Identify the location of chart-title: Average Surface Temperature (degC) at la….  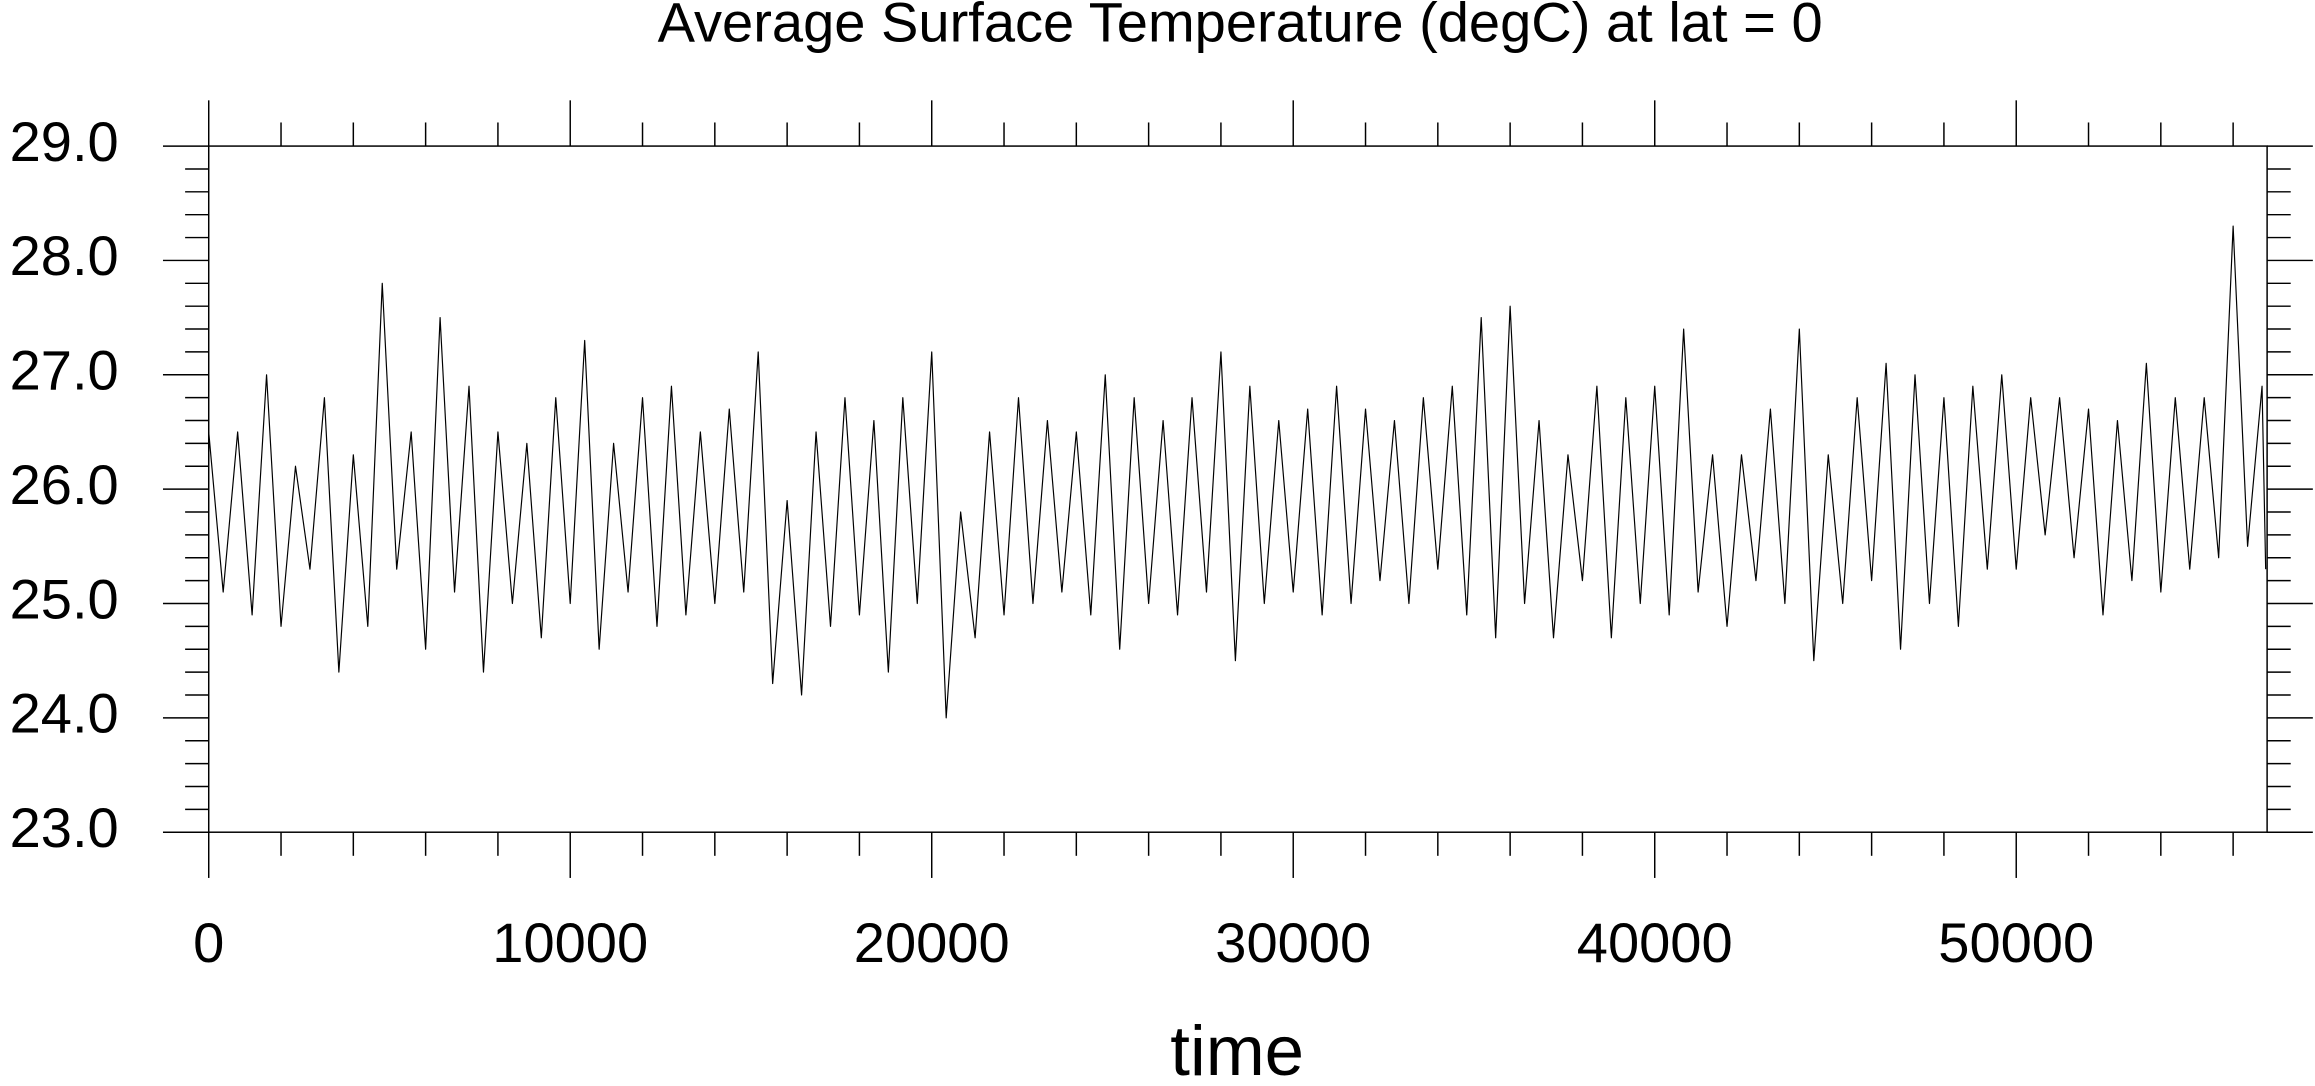
(1240, 26).